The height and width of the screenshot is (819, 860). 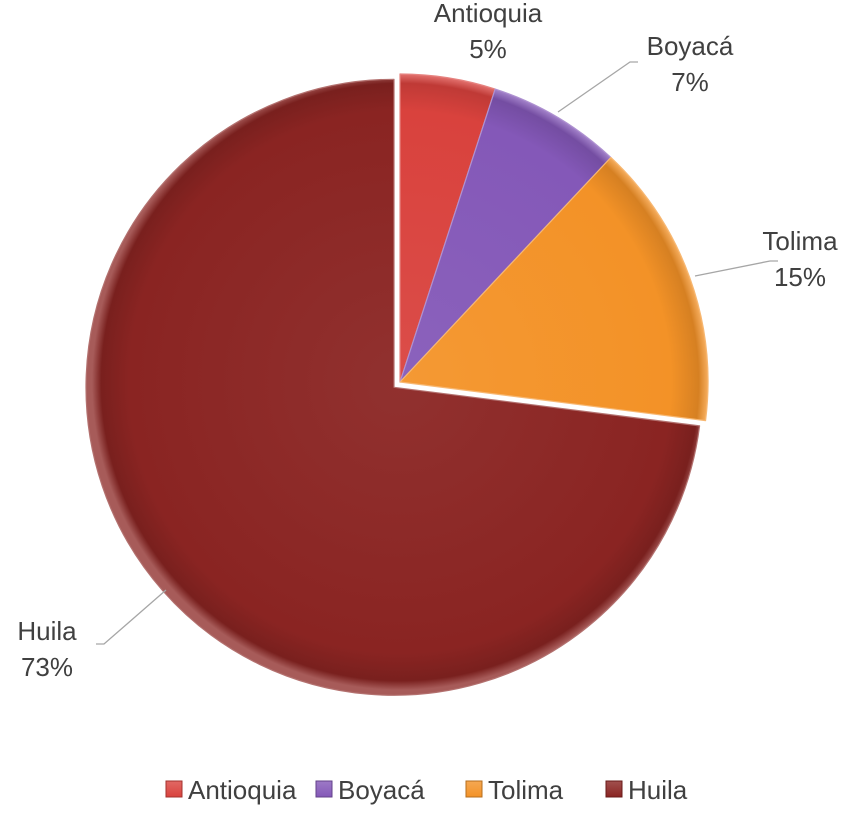 What do you see at coordinates (658, 790) in the screenshot?
I see `legend-label-huila: Huila` at bounding box center [658, 790].